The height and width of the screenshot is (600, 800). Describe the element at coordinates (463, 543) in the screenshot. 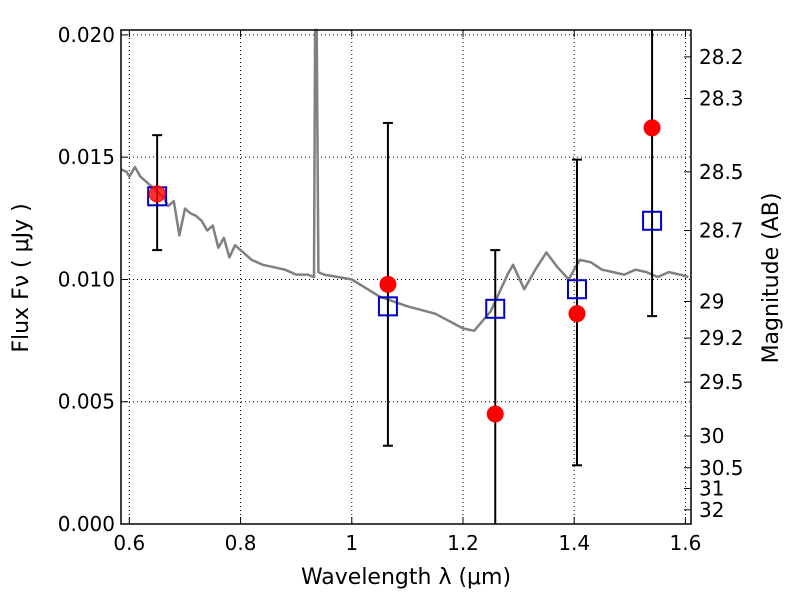

I see `x-tick-label: 1.2` at that location.